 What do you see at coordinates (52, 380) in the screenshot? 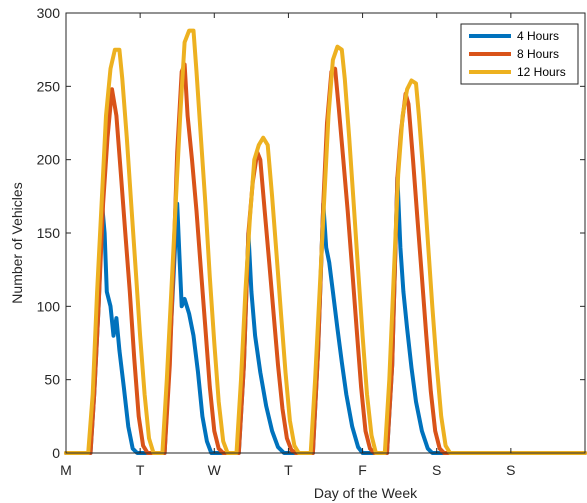
I see `y-tick-label: 50` at bounding box center [52, 380].